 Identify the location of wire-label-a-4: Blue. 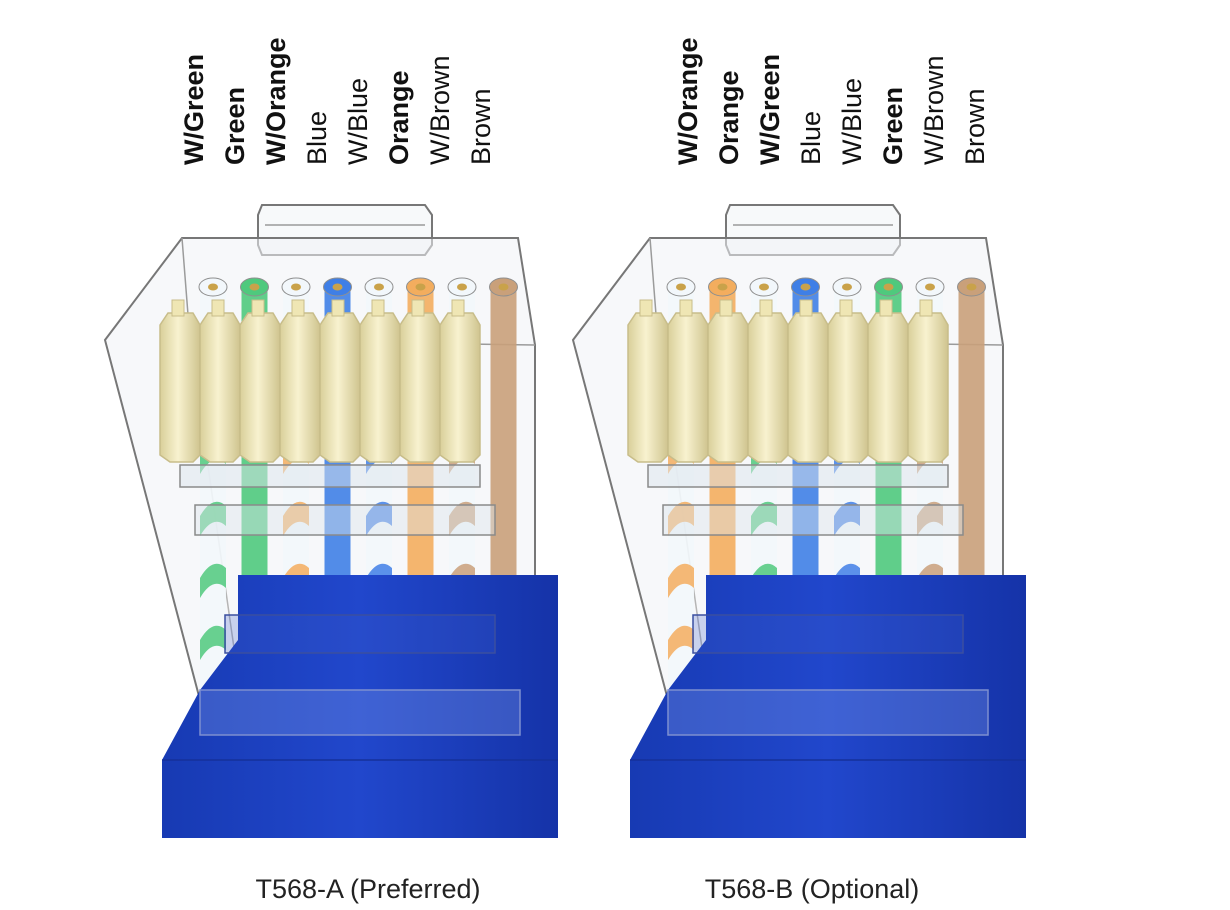
(317, 138).